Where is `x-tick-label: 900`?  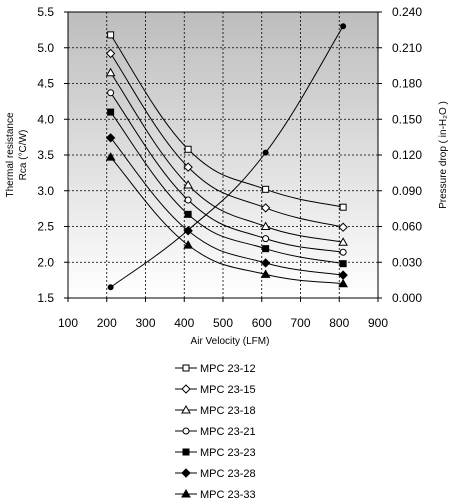
x-tick-label: 900 is located at coordinates (378, 323).